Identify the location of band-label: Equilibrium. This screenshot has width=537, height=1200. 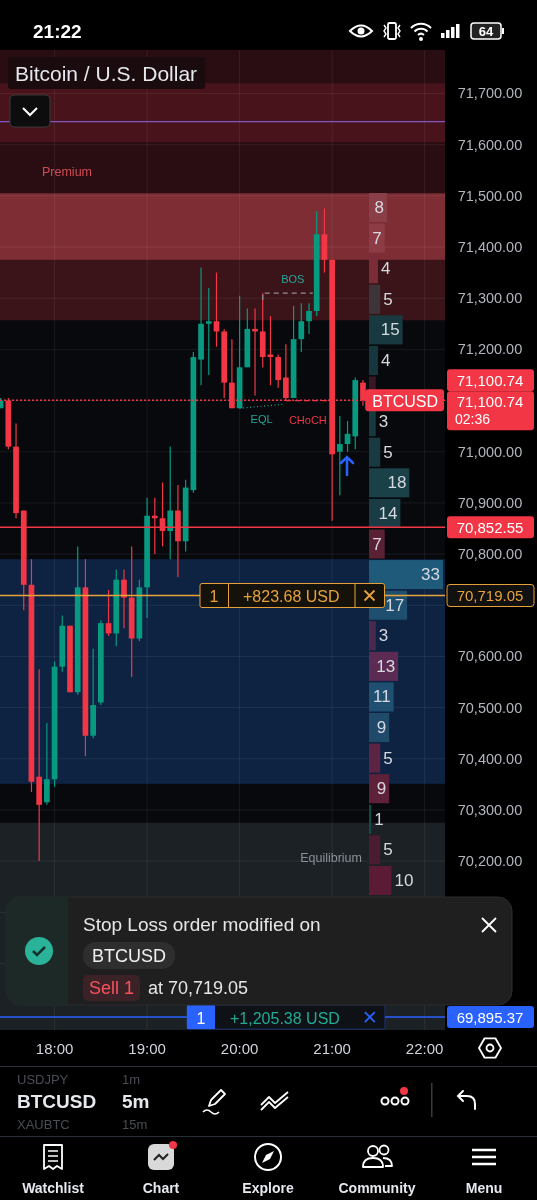
(331, 858).